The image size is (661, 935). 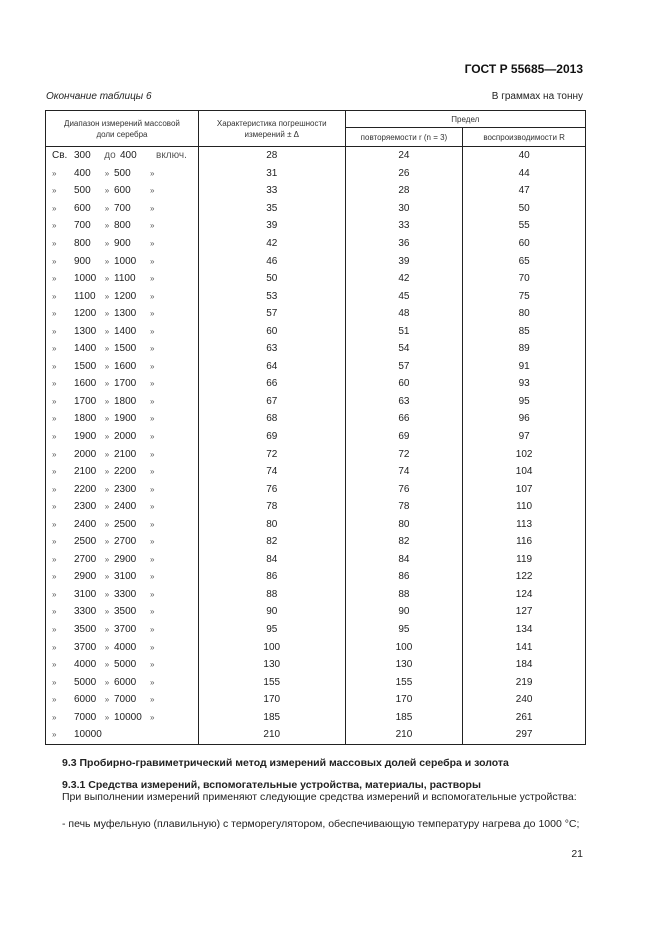 What do you see at coordinates (524, 173) in the screenshot?
I see `reproducibility-cell: 44` at bounding box center [524, 173].